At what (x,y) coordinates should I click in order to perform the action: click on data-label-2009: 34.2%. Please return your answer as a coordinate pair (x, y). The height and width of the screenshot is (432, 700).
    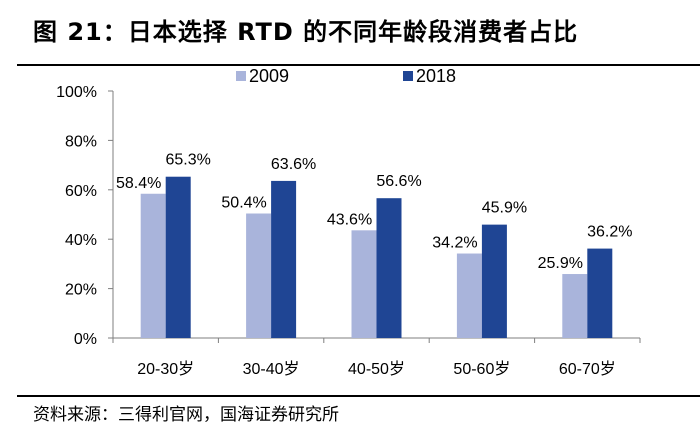
    Looking at the image, I should click on (454, 243).